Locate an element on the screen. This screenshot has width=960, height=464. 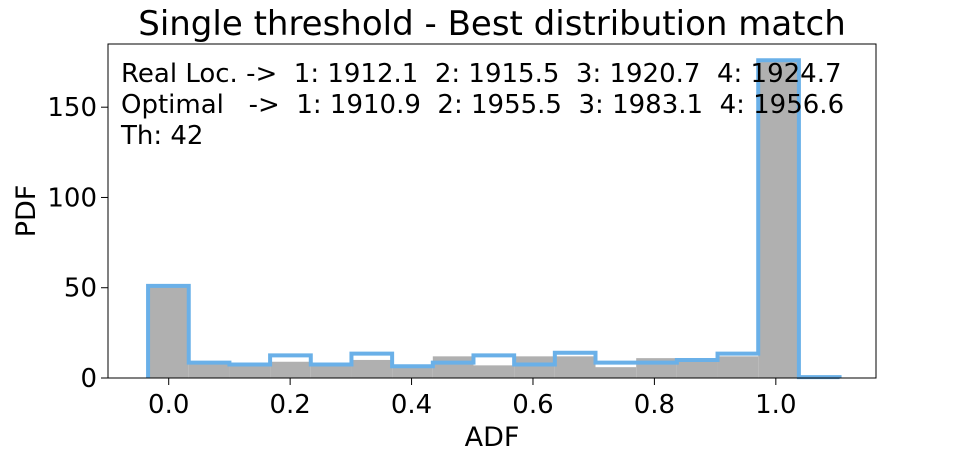
y-tick-label: 150 is located at coordinates (72, 108).